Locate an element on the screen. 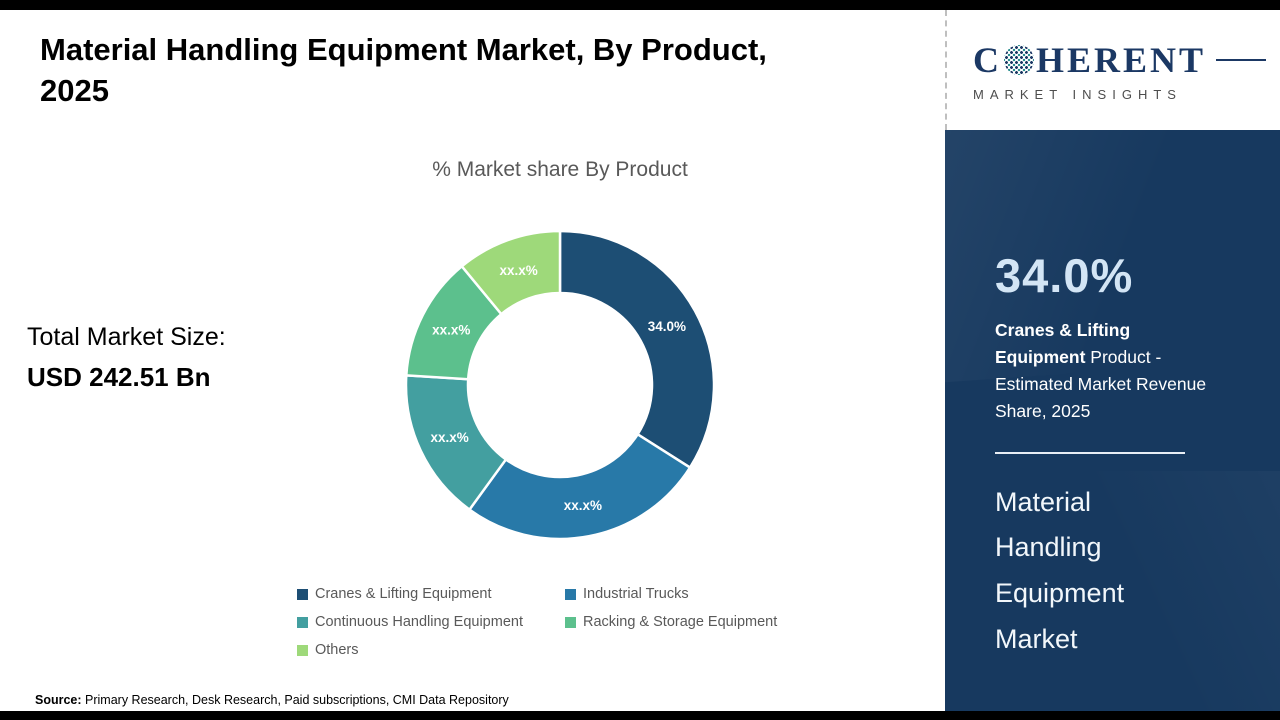 The image size is (1280, 720). legend-item-2: Industrial Trucks is located at coordinates (671, 594).